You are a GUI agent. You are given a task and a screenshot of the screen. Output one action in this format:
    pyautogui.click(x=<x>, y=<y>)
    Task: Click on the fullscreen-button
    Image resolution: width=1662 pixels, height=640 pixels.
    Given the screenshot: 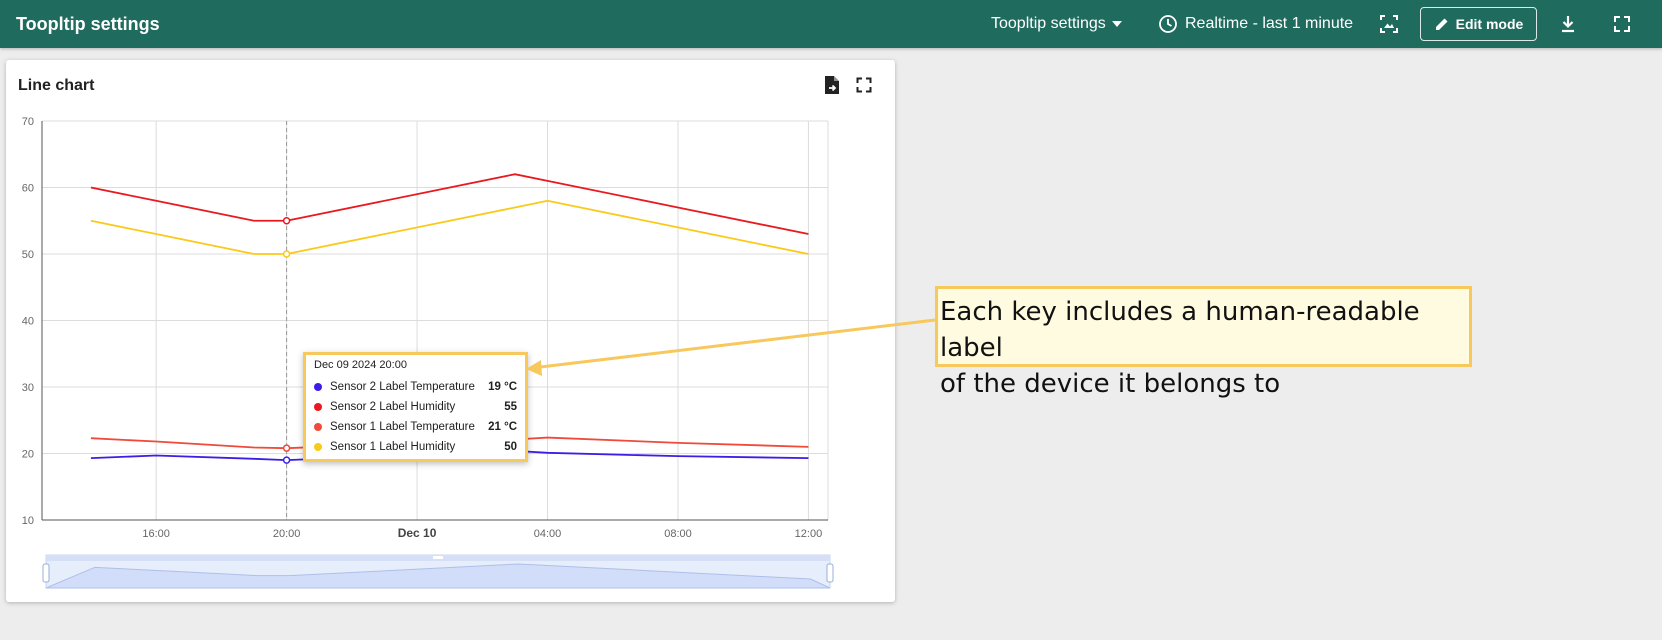 What is the action you would take?
    pyautogui.click(x=1622, y=24)
    